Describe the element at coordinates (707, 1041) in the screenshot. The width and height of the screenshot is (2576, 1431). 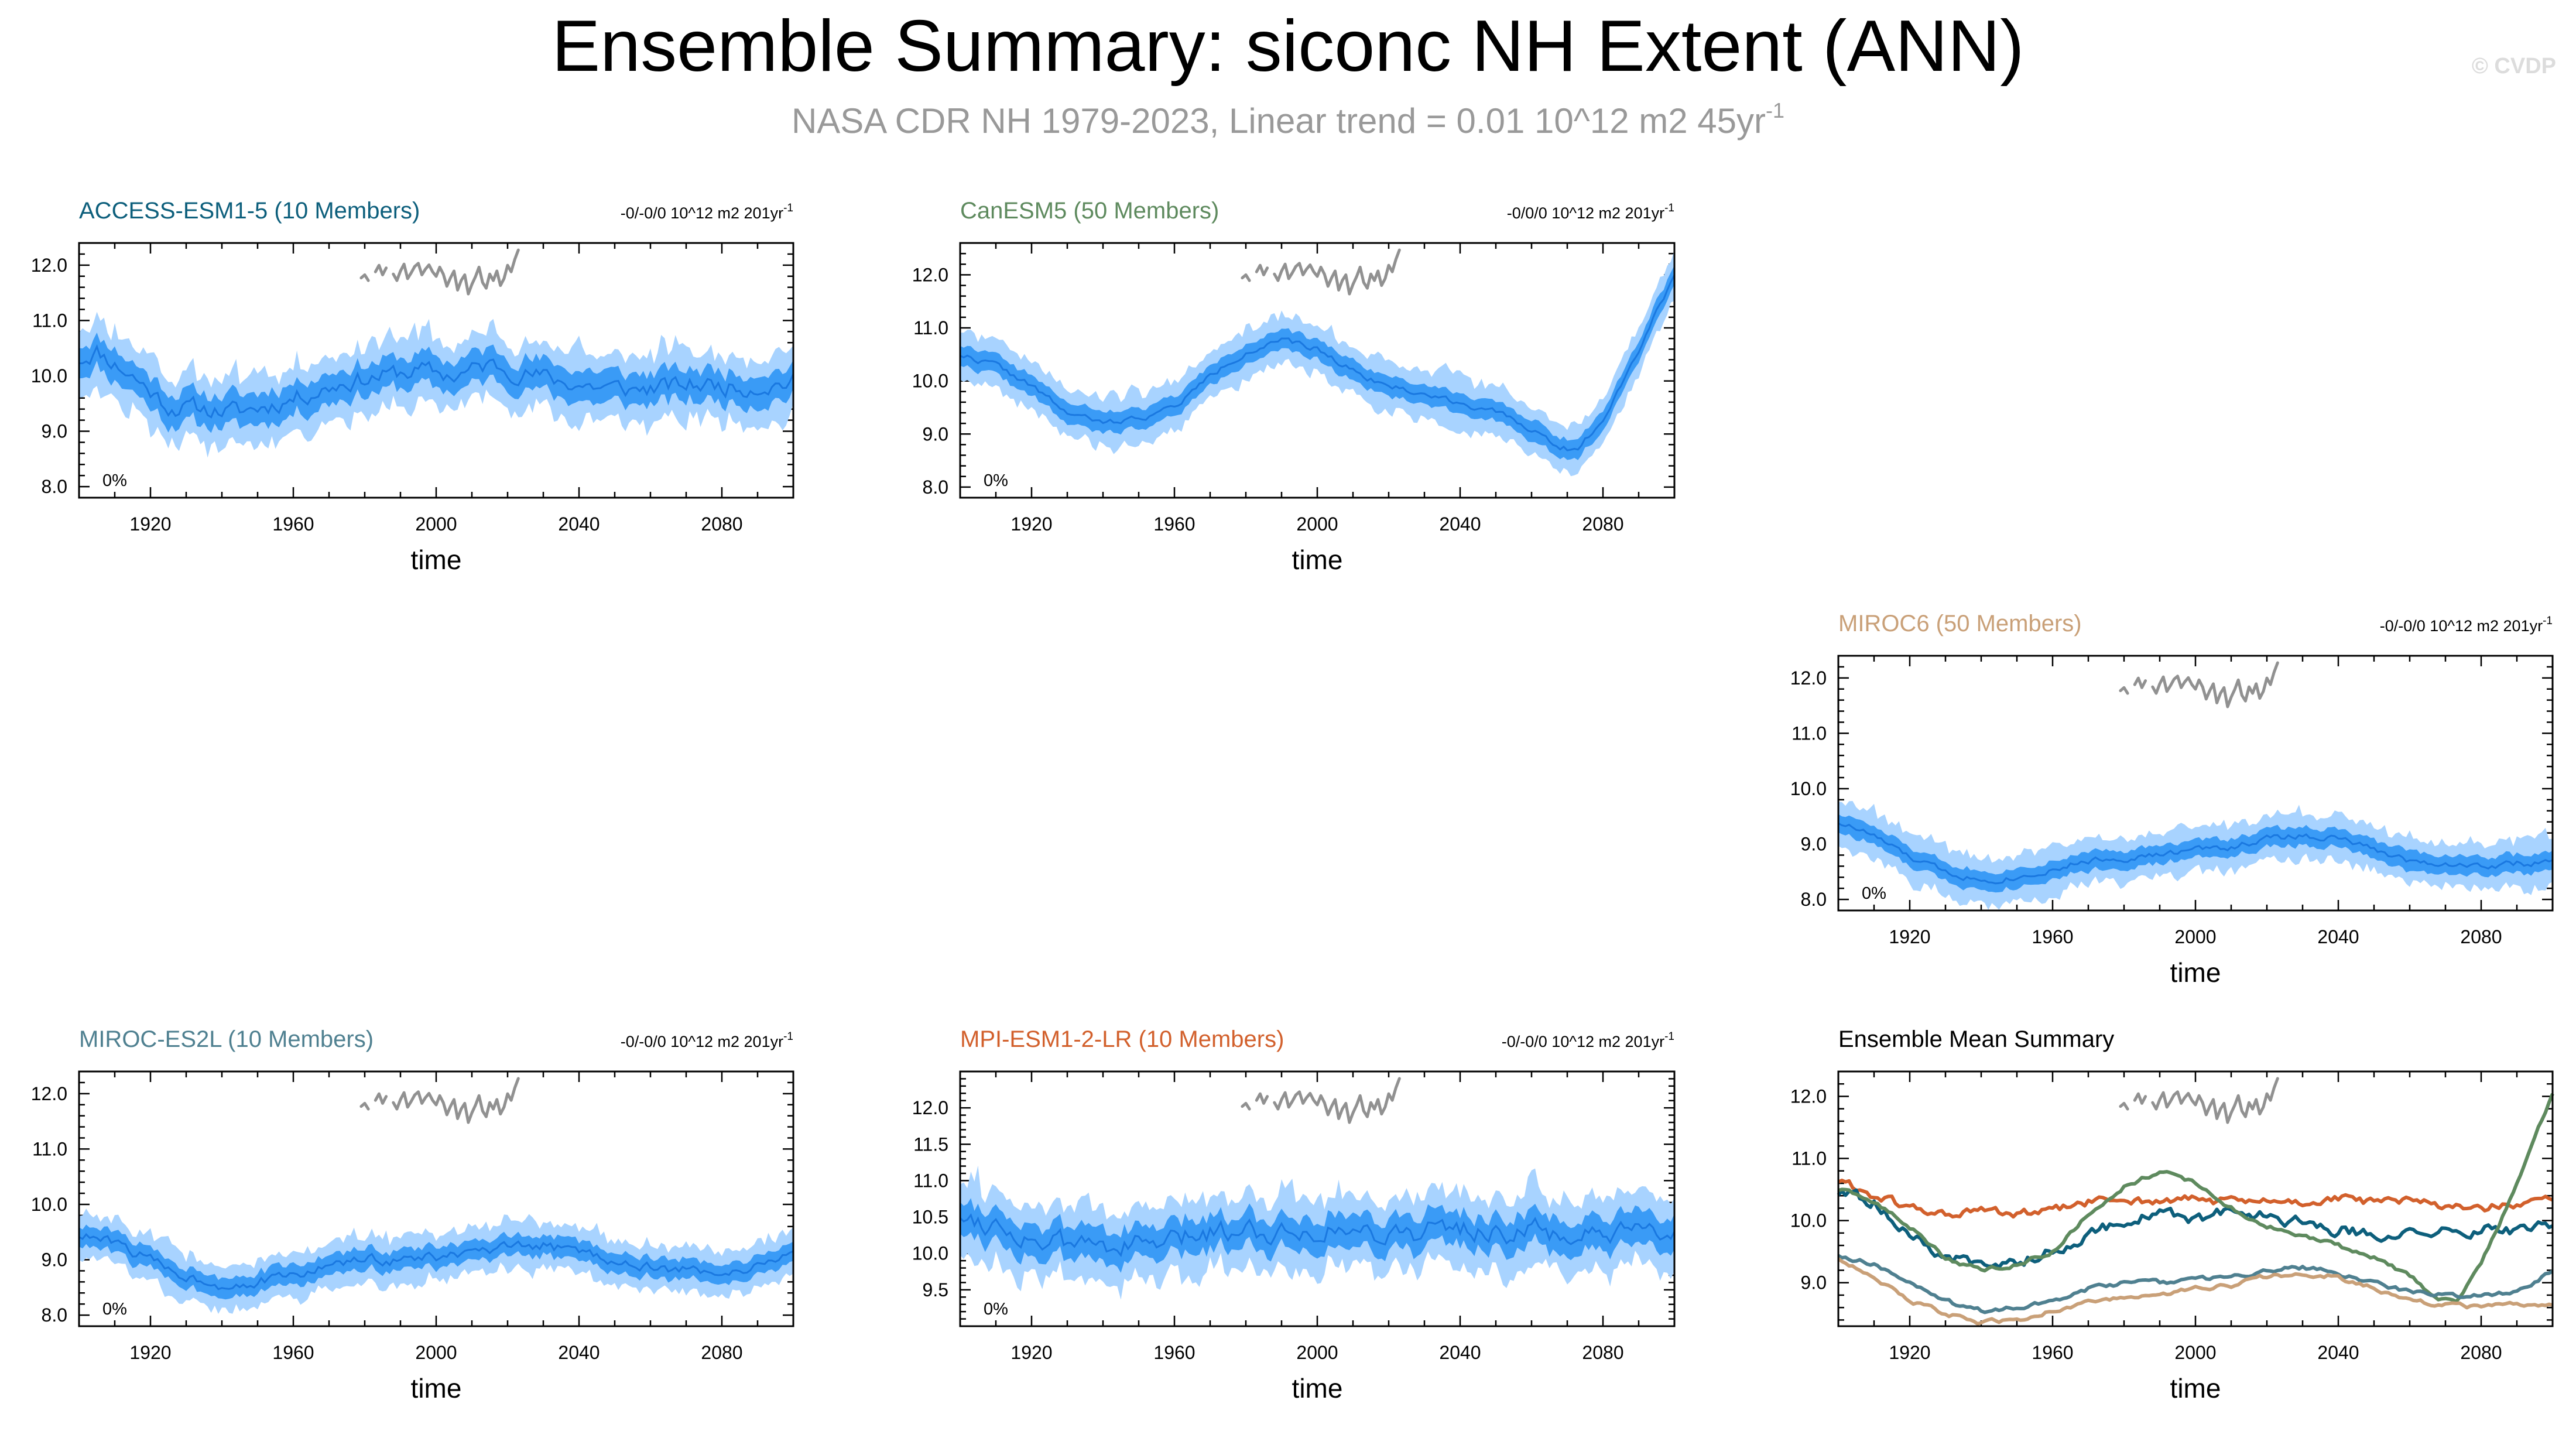
I see `panel-mirocesl-trend-label: -0/-0/0 10^12 m2 201yr-1` at that location.